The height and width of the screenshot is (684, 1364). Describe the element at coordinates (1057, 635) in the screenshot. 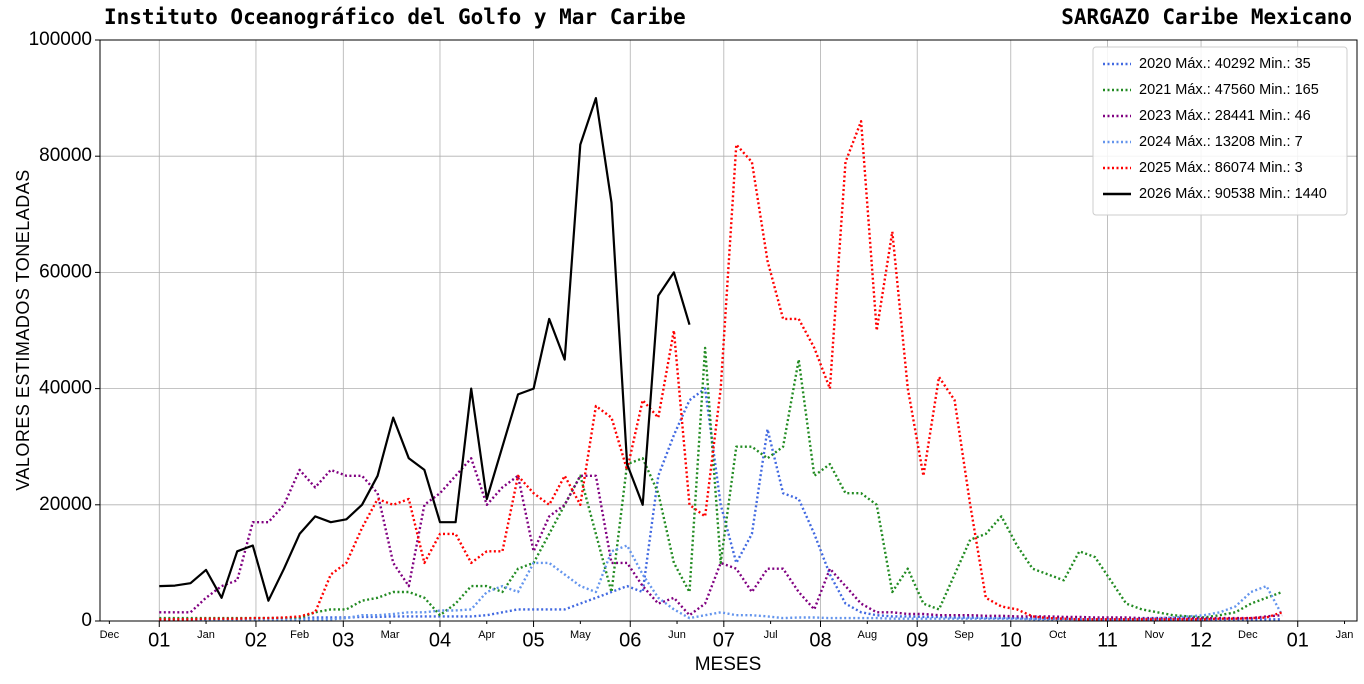

I see `x-minor-tick-label: Oct` at that location.